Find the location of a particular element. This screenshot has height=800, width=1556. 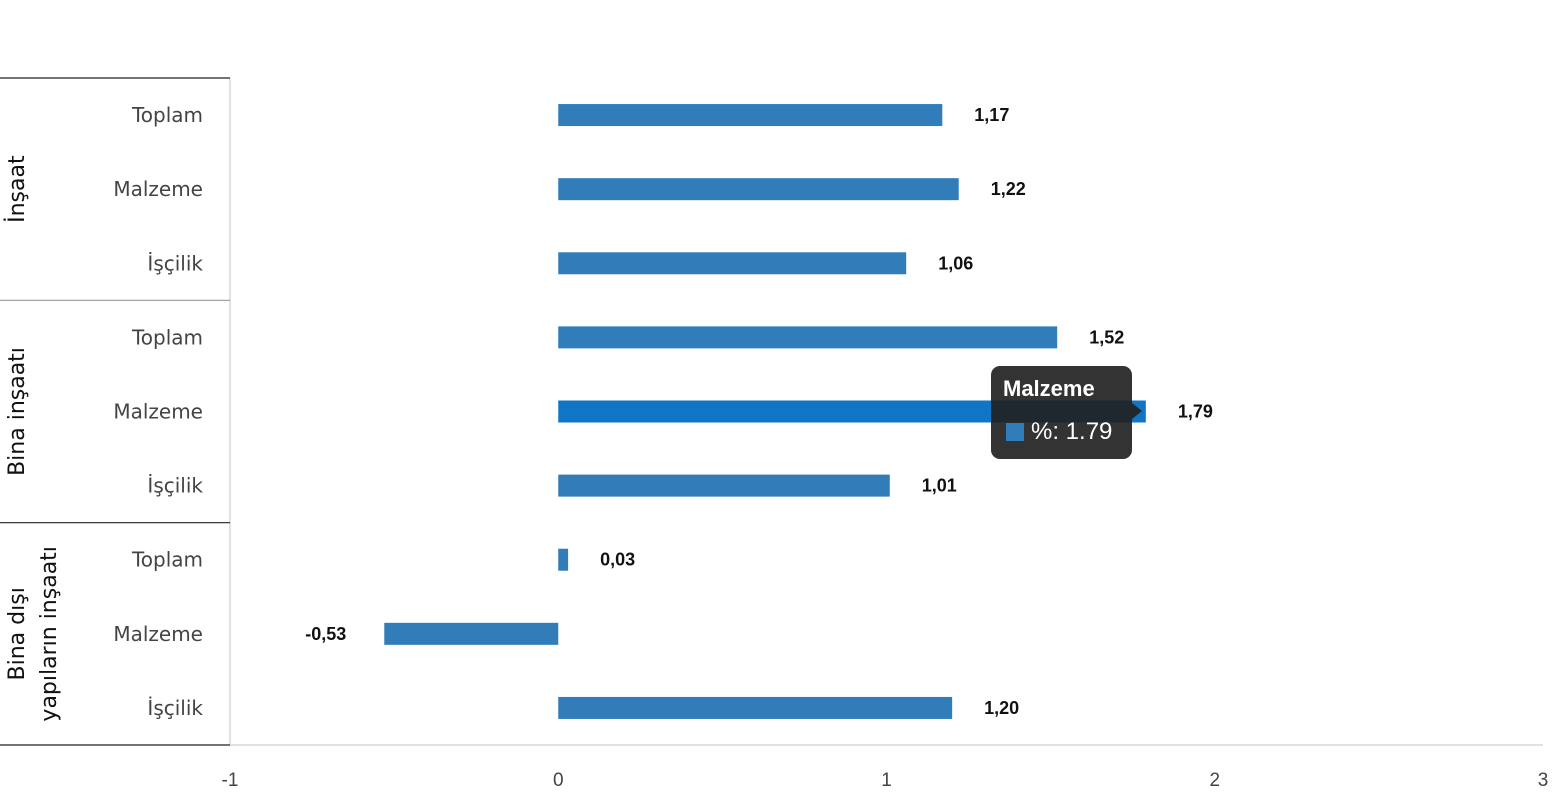

group-label: İnşaat is located at coordinates (17, 189).